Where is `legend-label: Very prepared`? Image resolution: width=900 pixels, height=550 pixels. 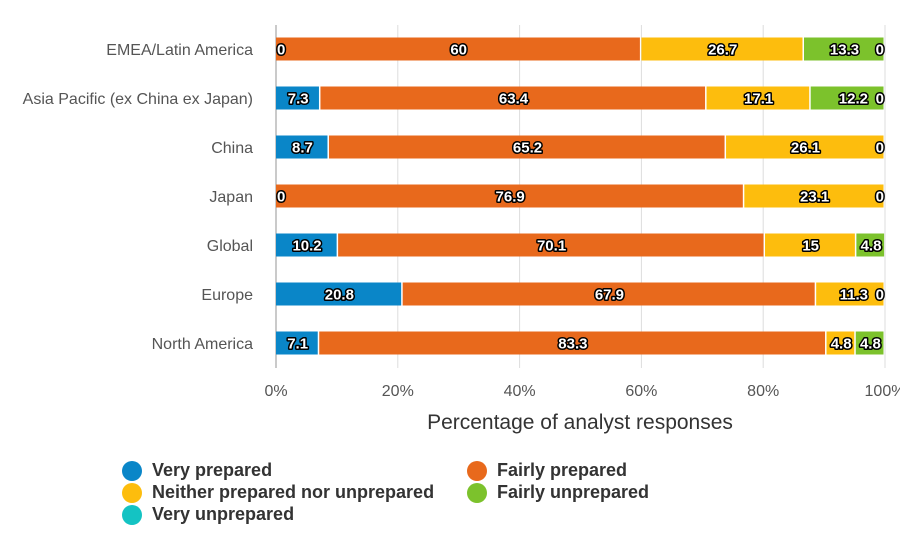
legend-label: Very prepared is located at coordinates (212, 470).